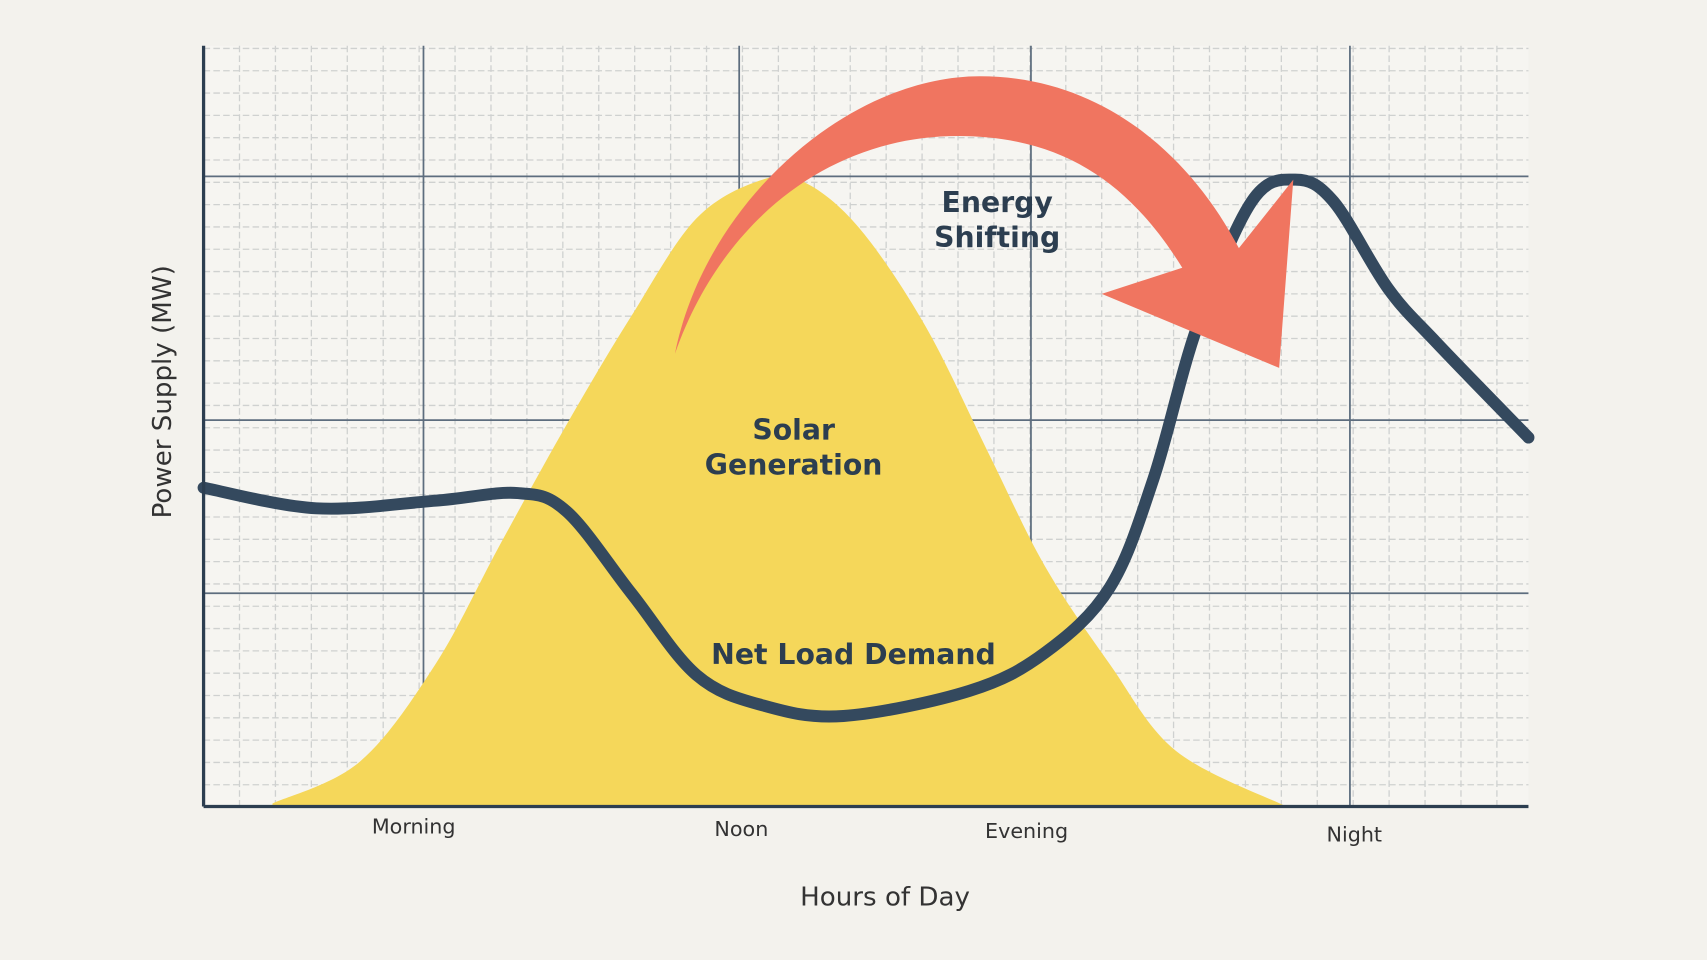 This screenshot has width=1707, height=960. Describe the element at coordinates (997, 202) in the screenshot. I see `annotation-energy-line1: Energy` at that location.